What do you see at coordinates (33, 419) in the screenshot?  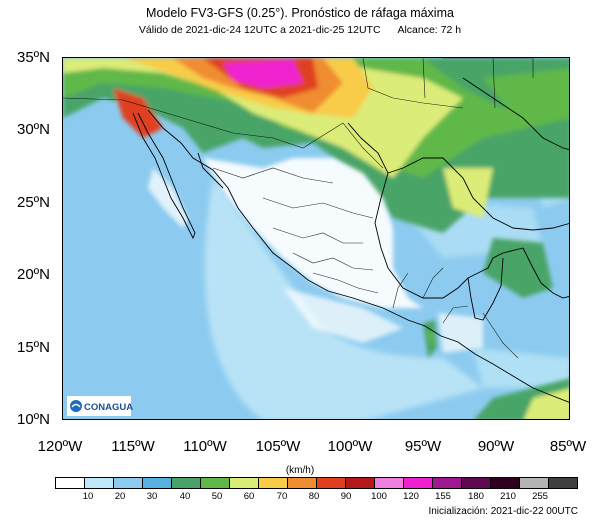 I see `lat-label-10n: 10ºN` at bounding box center [33, 419].